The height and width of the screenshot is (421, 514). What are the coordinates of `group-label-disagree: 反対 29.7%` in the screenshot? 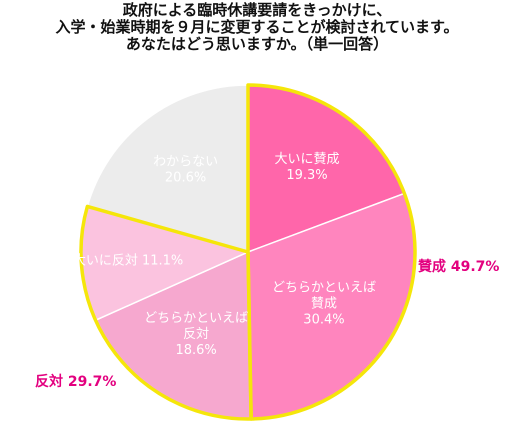 It's located at (75, 381).